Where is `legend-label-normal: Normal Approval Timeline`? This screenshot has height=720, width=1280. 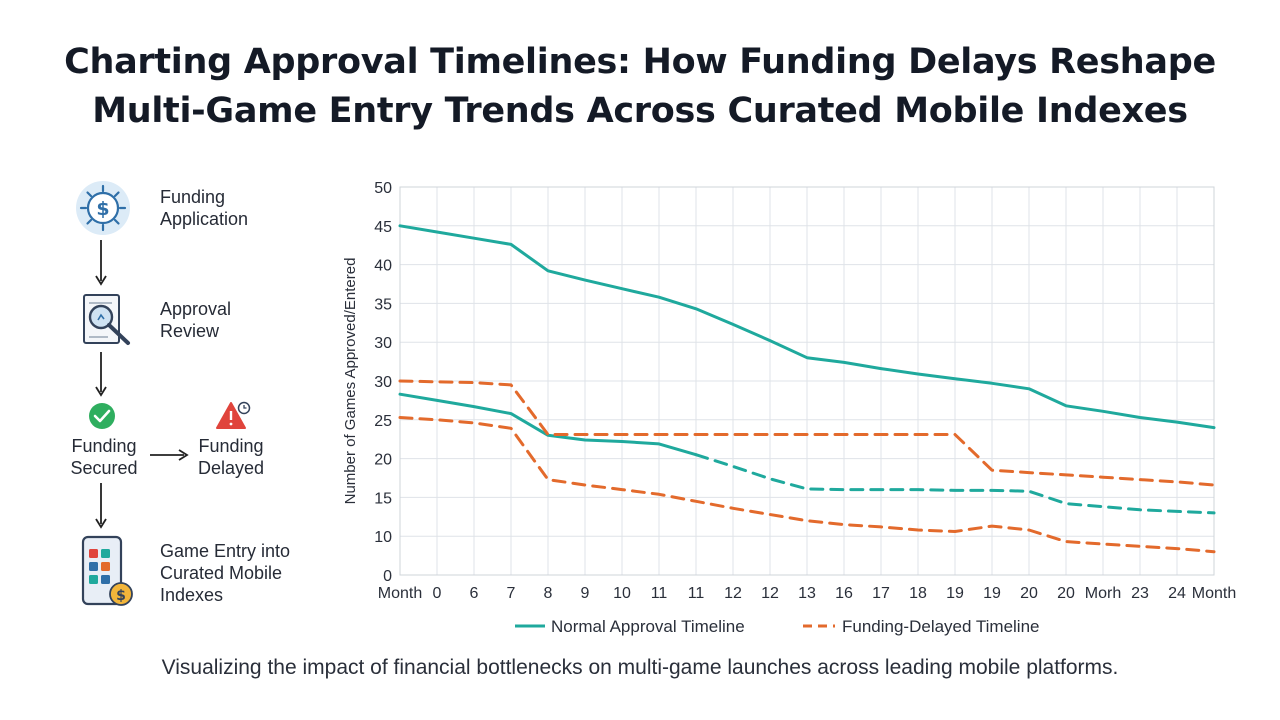 legend-label-normal: Normal Approval Timeline is located at coordinates (648, 626).